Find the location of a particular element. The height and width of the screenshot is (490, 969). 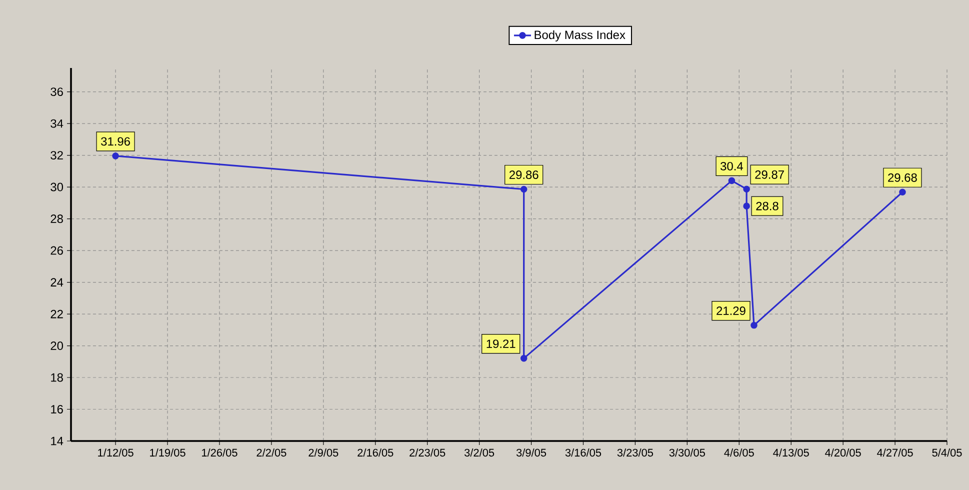

data-label: 29.68 is located at coordinates (902, 177).